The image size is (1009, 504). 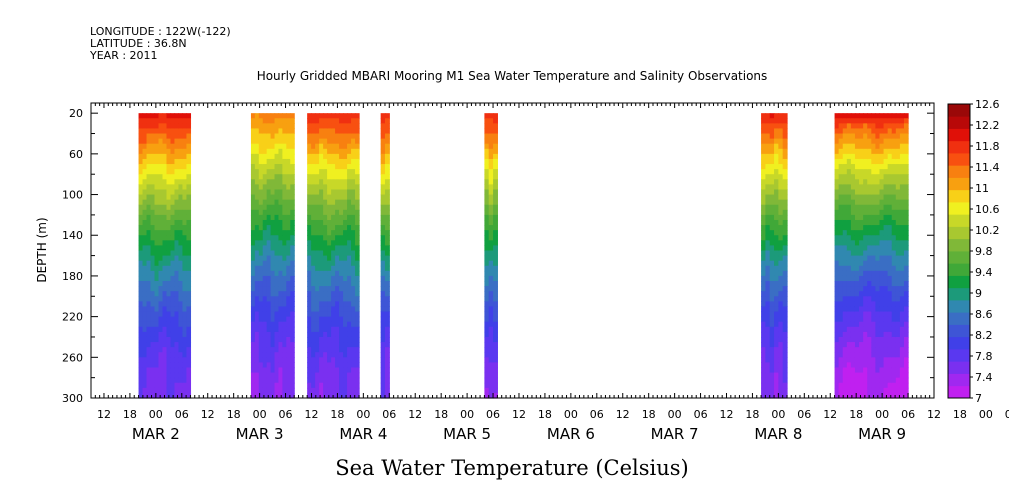 What do you see at coordinates (959, 208) in the screenshot?
I see `colorbar-swatch` at bounding box center [959, 208].